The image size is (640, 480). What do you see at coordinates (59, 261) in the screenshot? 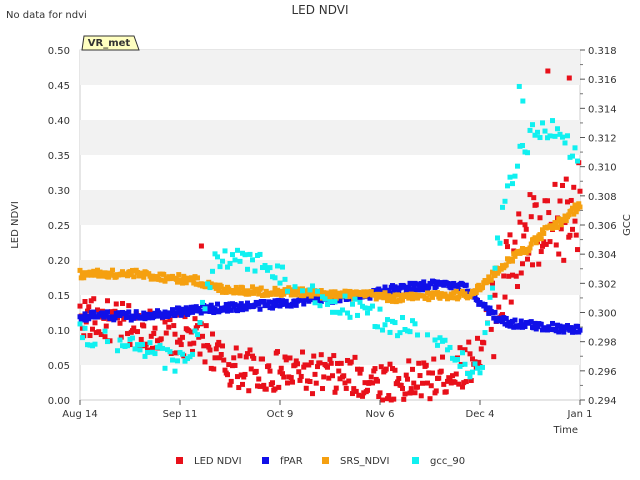
I see `y-left-tick-label: 0.20` at bounding box center [59, 261].